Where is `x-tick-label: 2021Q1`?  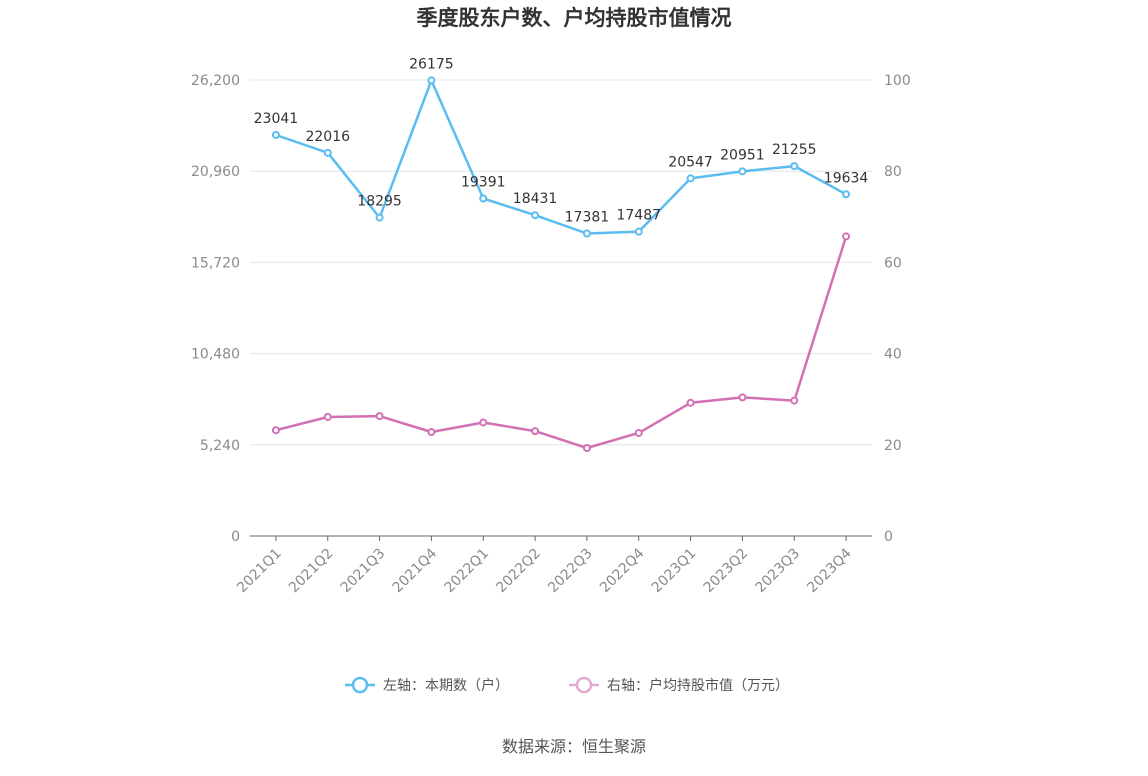 x-tick-label: 2021Q1 is located at coordinates (259, 571).